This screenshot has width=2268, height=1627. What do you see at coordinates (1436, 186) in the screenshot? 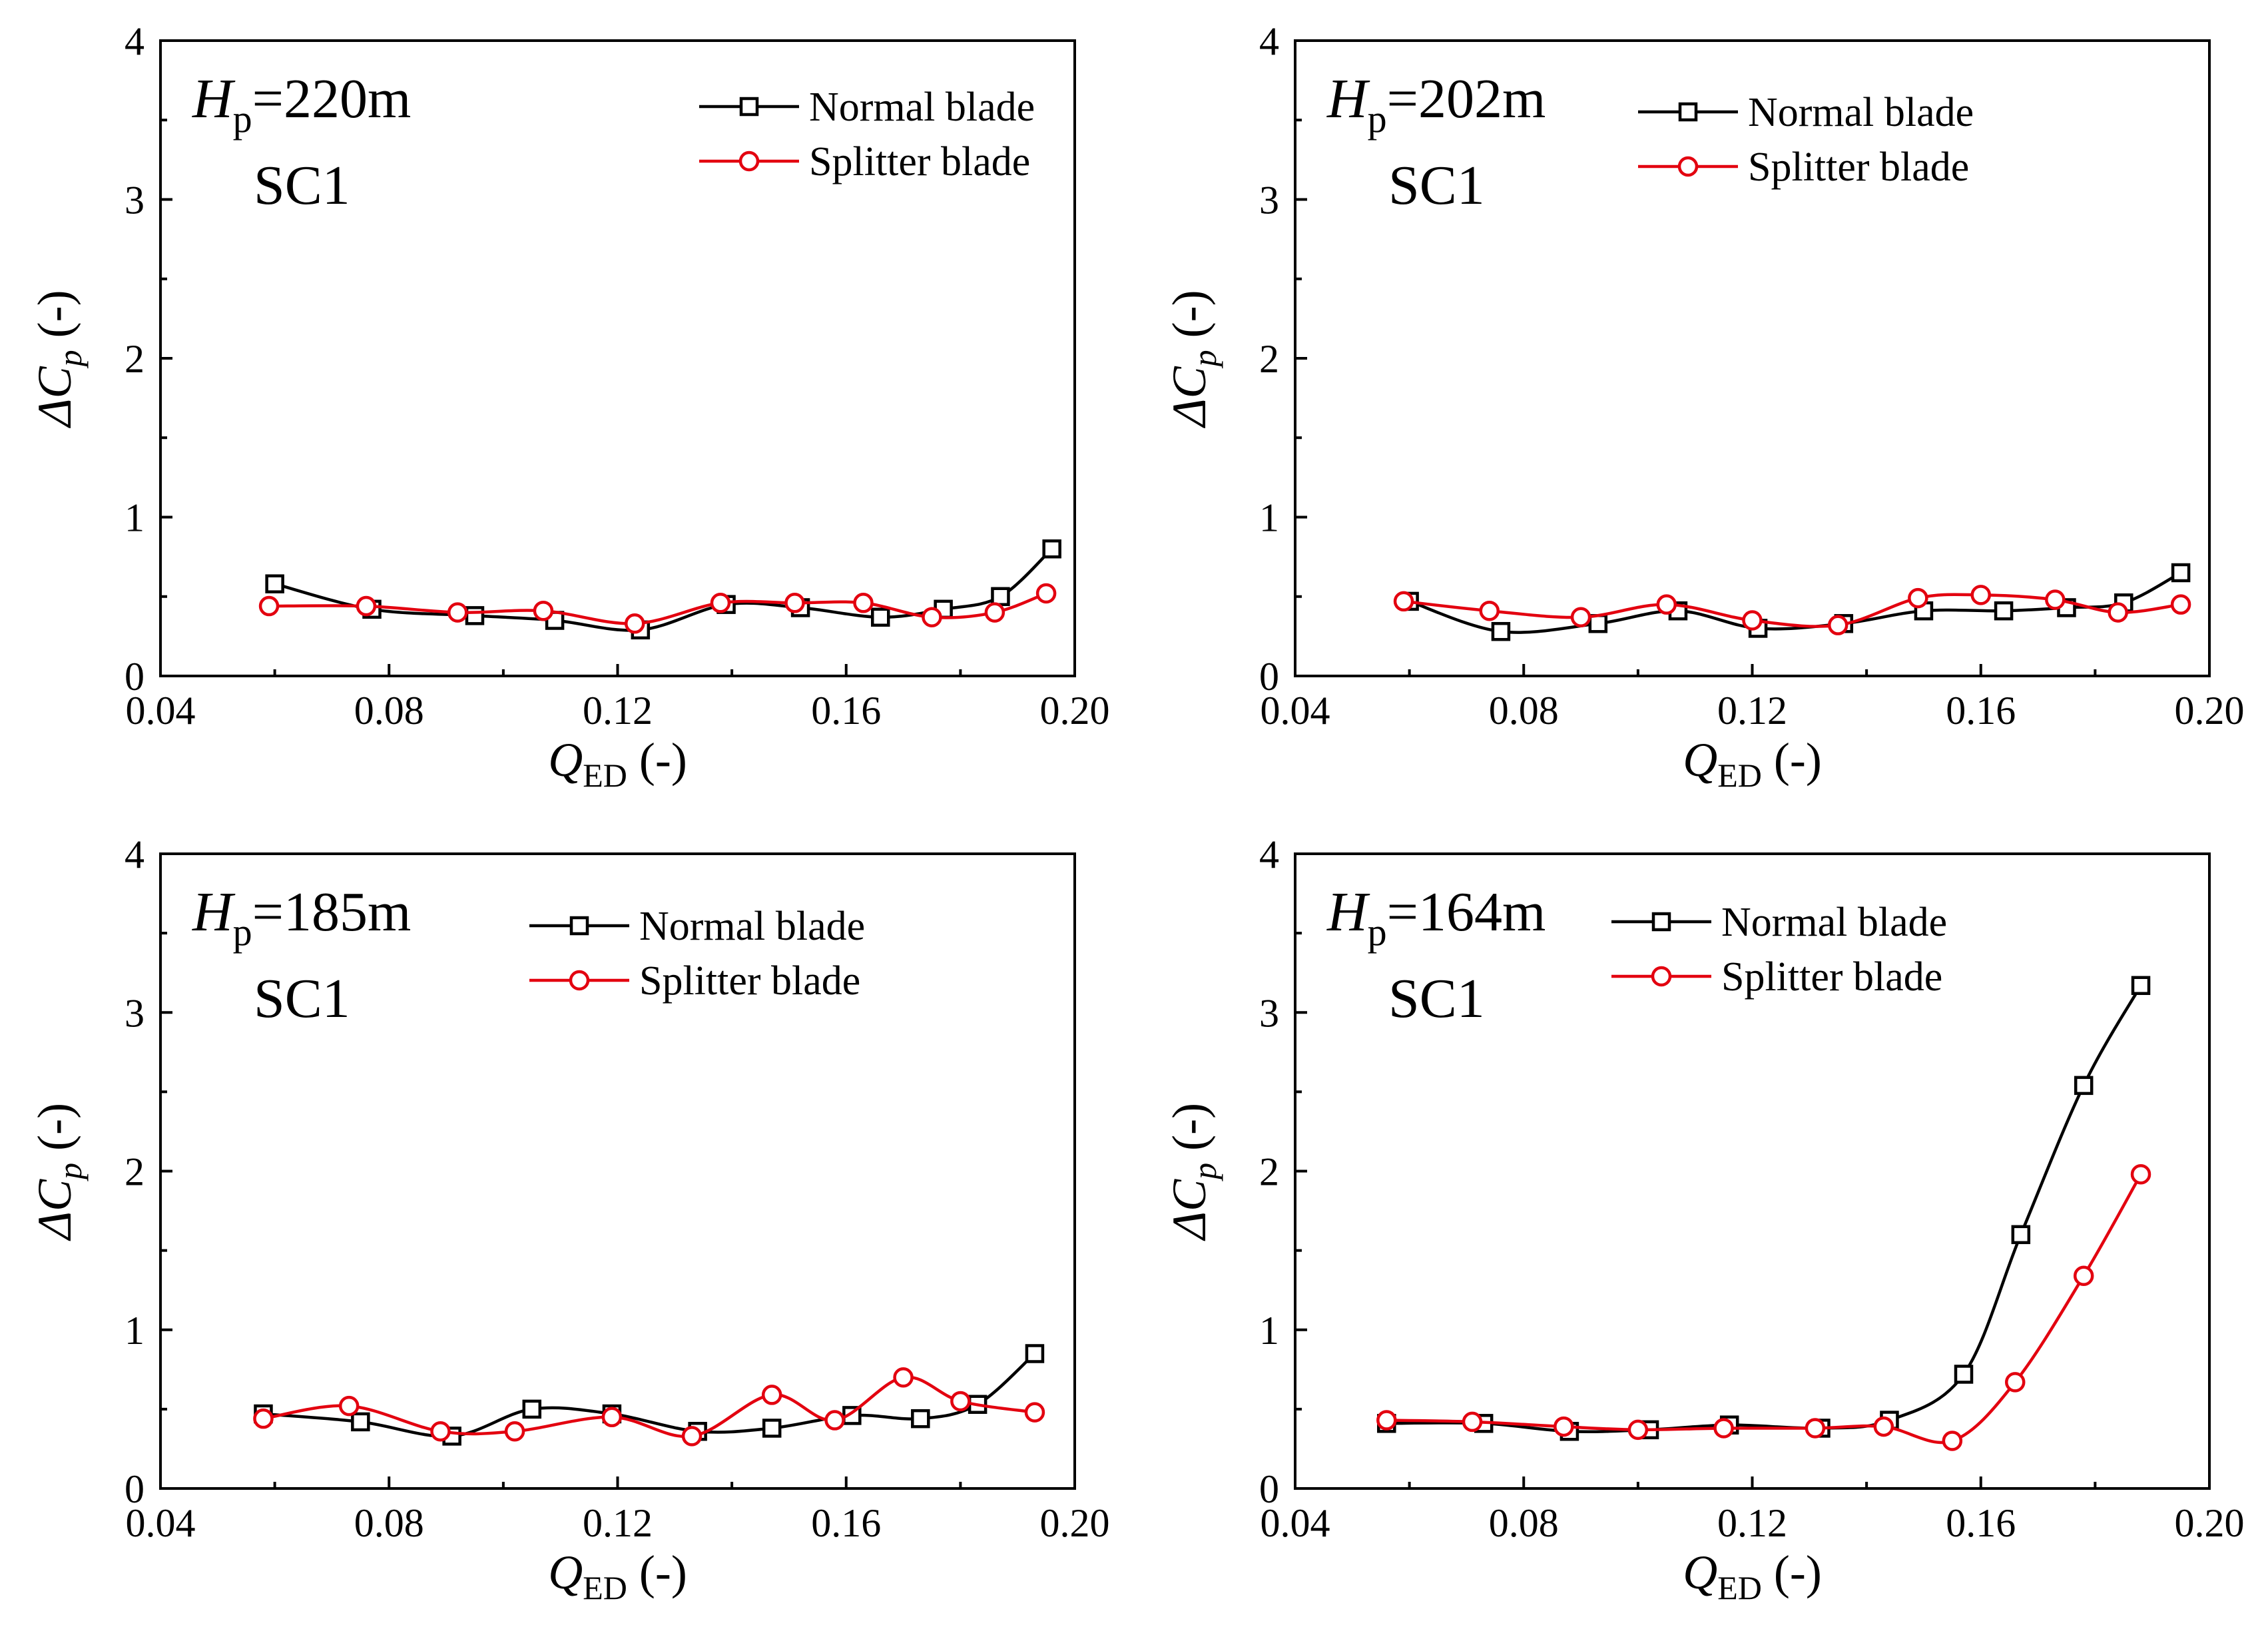
I see `panel-case-label: SC1` at bounding box center [1436, 186].